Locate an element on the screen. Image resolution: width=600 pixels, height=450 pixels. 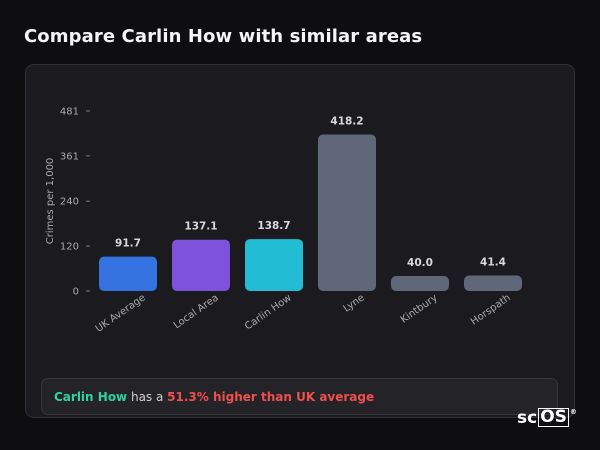
page-title: Compare Carlin How with similar areas is located at coordinates (223, 36).